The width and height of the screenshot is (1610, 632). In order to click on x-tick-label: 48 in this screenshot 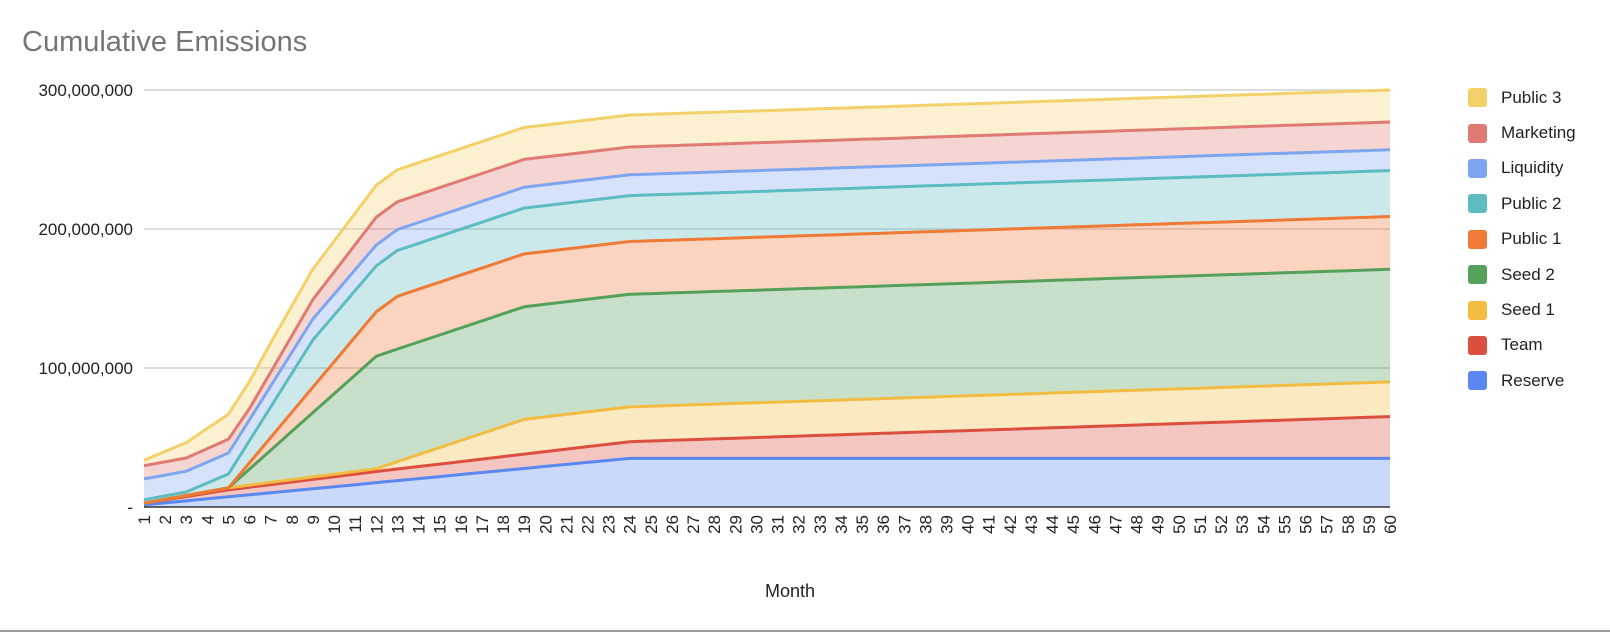, I will do `click(1137, 524)`.